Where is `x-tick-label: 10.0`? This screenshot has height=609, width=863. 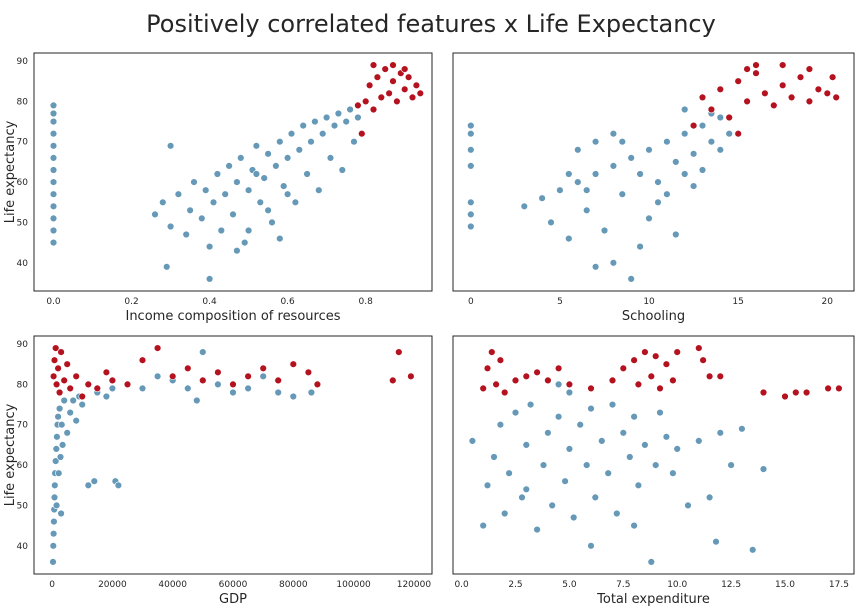 x-tick-label: 10.0 is located at coordinates (677, 585).